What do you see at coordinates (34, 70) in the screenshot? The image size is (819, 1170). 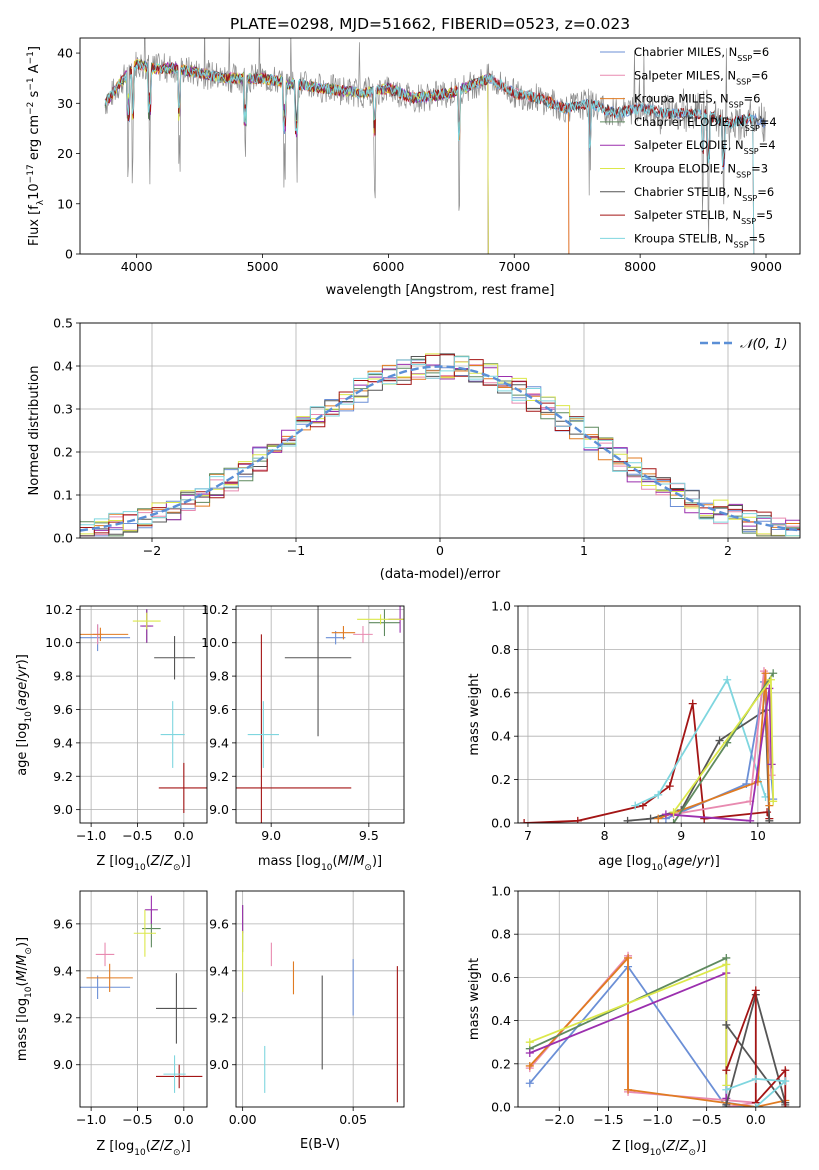 I see `label-part: A` at bounding box center [34, 70].